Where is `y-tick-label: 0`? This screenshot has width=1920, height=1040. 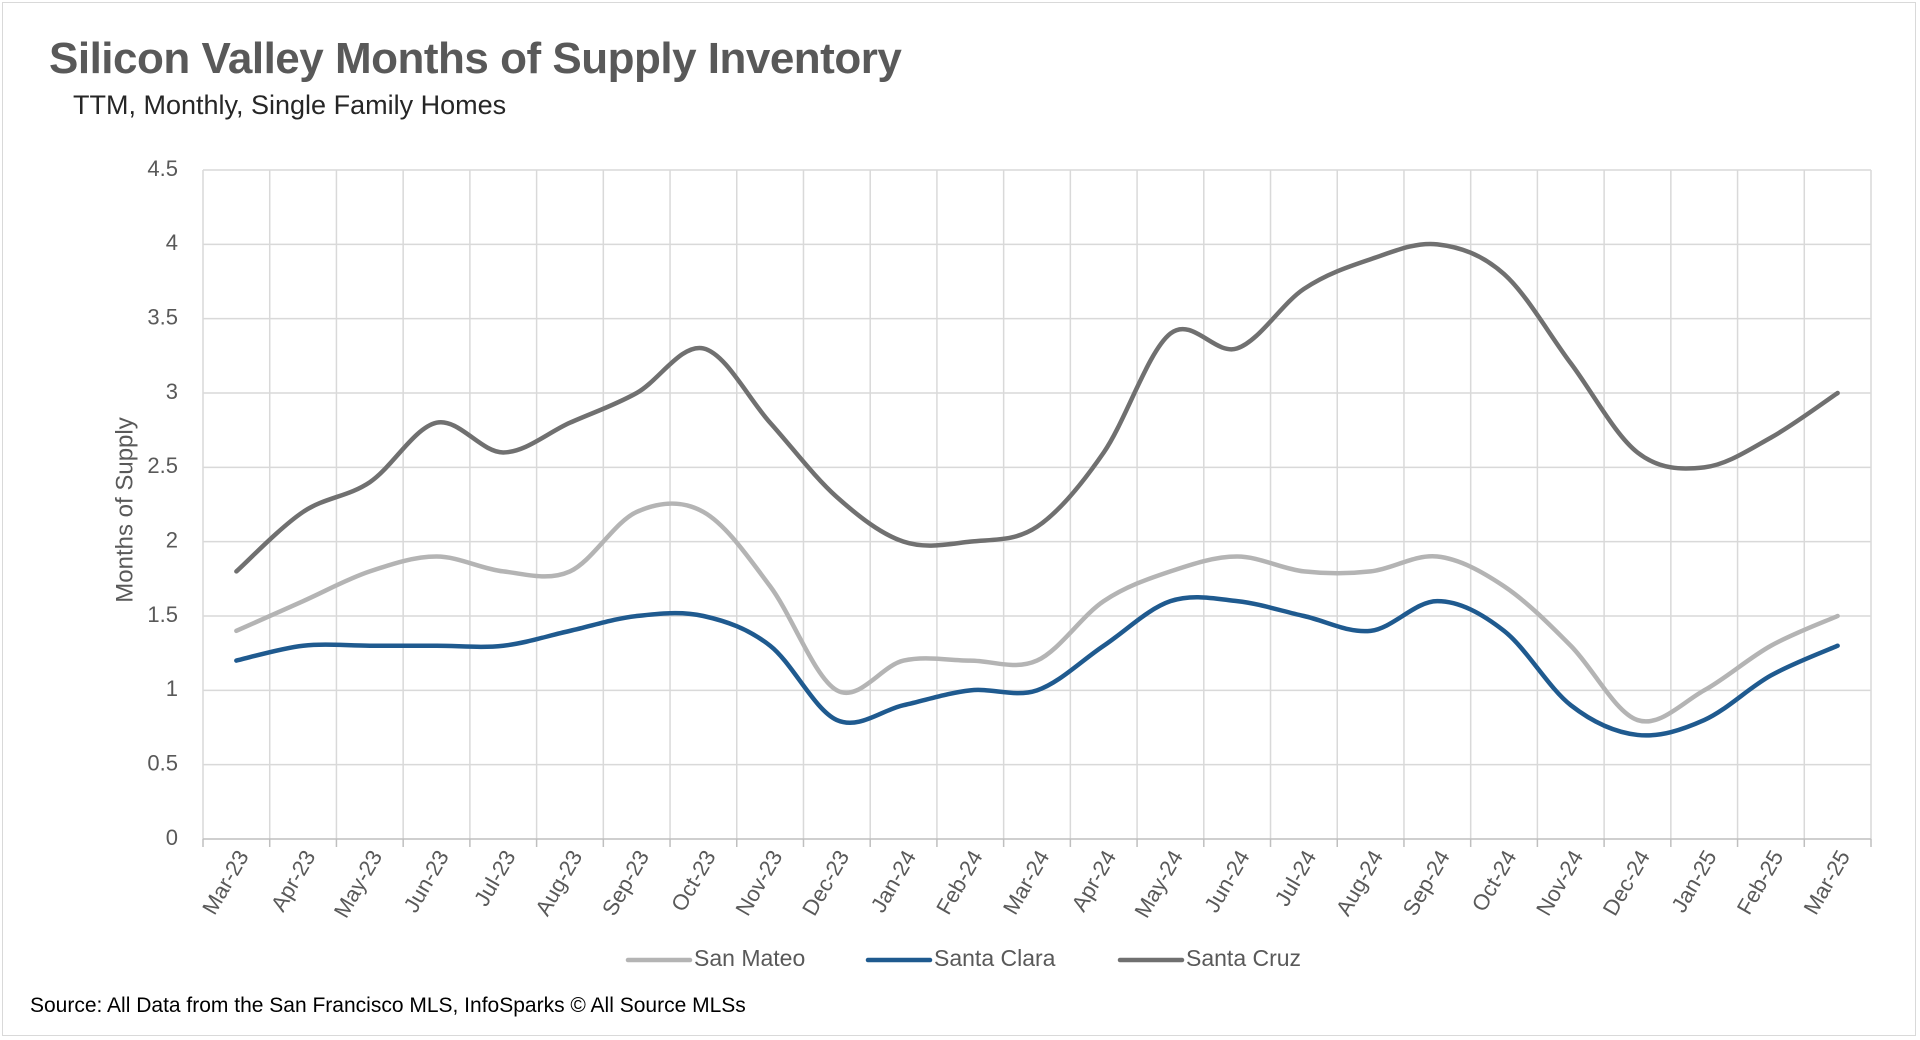 y-tick-label: 0 is located at coordinates (172, 837).